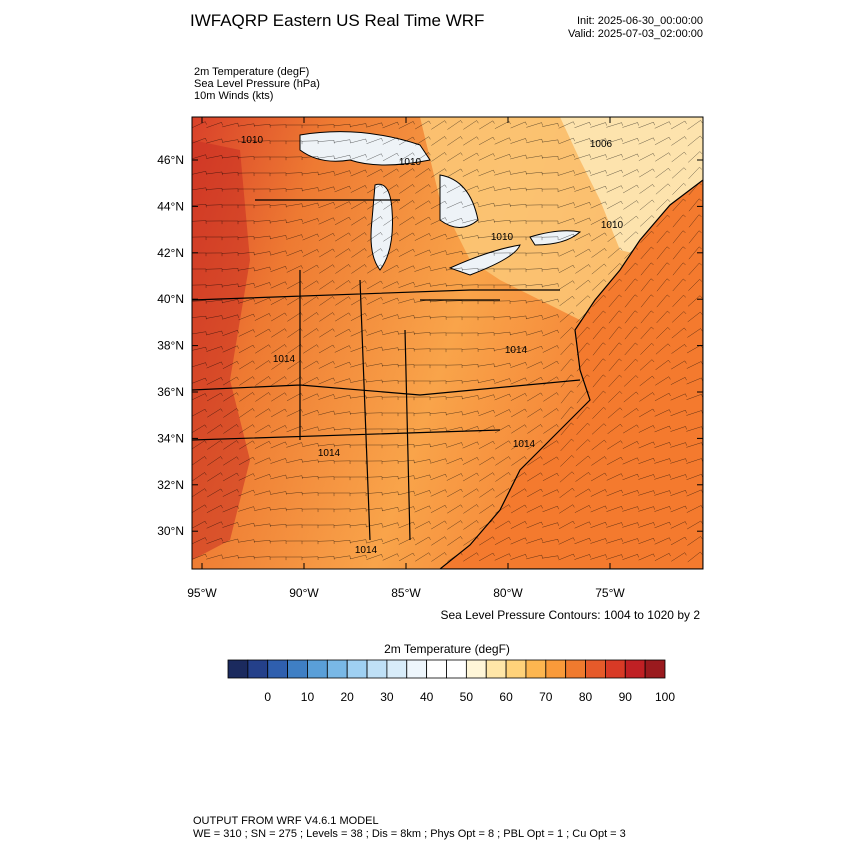 Image resolution: width=850 pixels, height=850 pixels. Describe the element at coordinates (170, 485) in the screenshot. I see `lat-tick-label: 32°N` at that location.